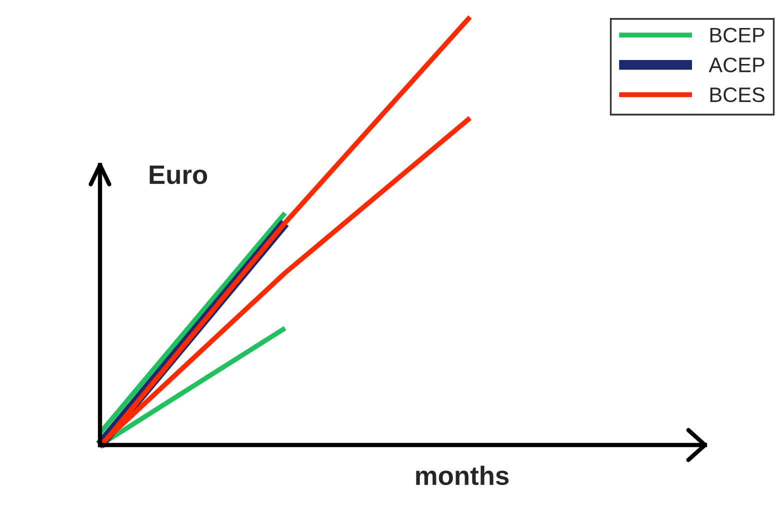 The image size is (780, 505). I want to click on legend-label: BCEP, so click(737, 35).